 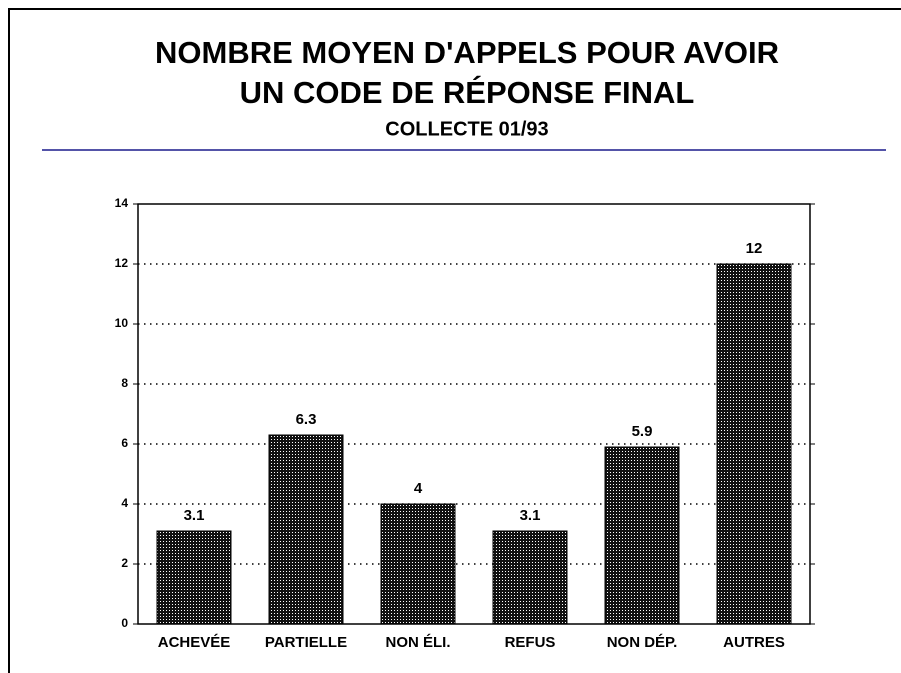 I want to click on x-tick-label: ACHEVÉE, so click(x=194, y=642).